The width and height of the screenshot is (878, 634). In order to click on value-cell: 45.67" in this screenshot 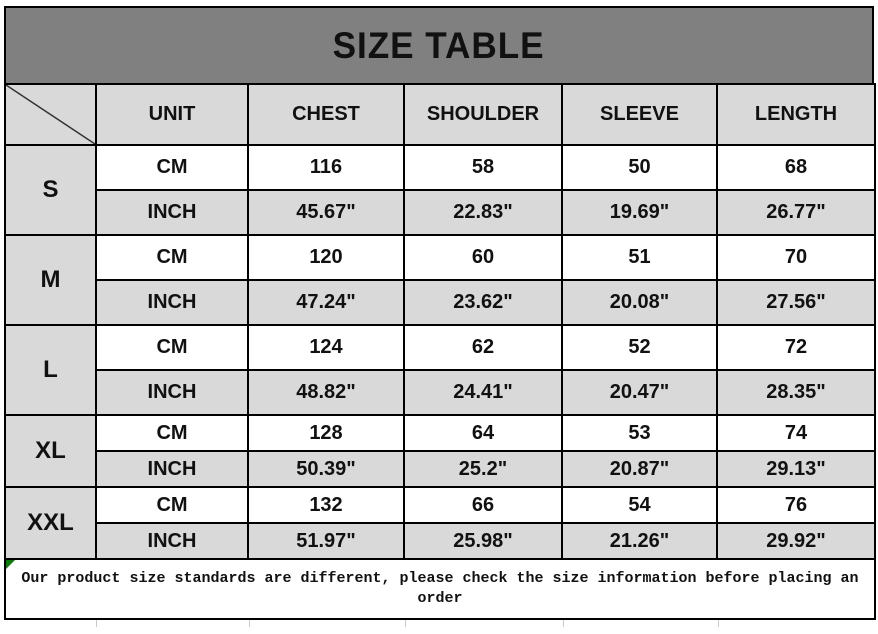, I will do `click(326, 212)`.